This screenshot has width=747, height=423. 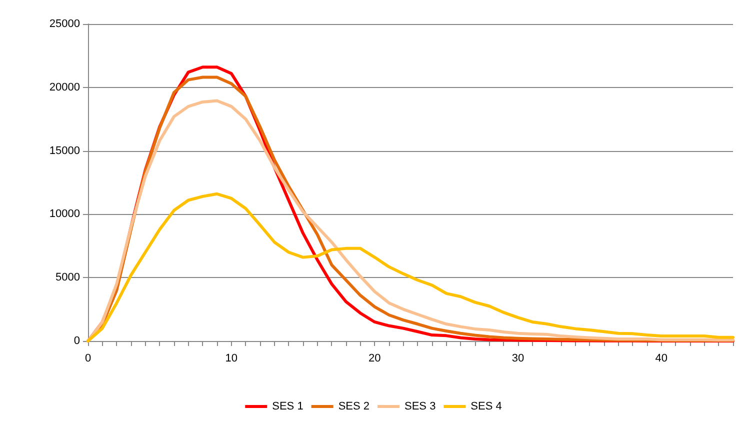 What do you see at coordinates (661, 358) in the screenshot?
I see `x-tick-label: 40` at bounding box center [661, 358].